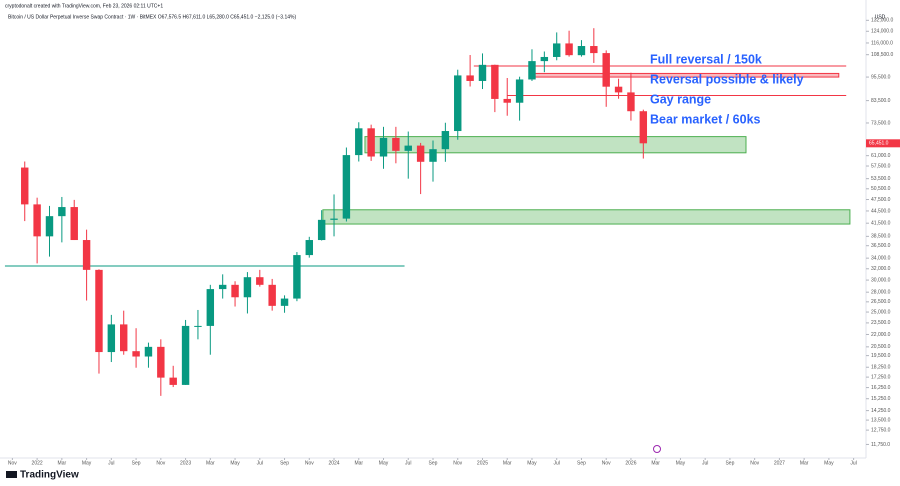 Image resolution: width=900 pixels, height=486 pixels. What do you see at coordinates (881, 377) in the screenshot?
I see `y-tick-label: 17,250.0` at bounding box center [881, 377].